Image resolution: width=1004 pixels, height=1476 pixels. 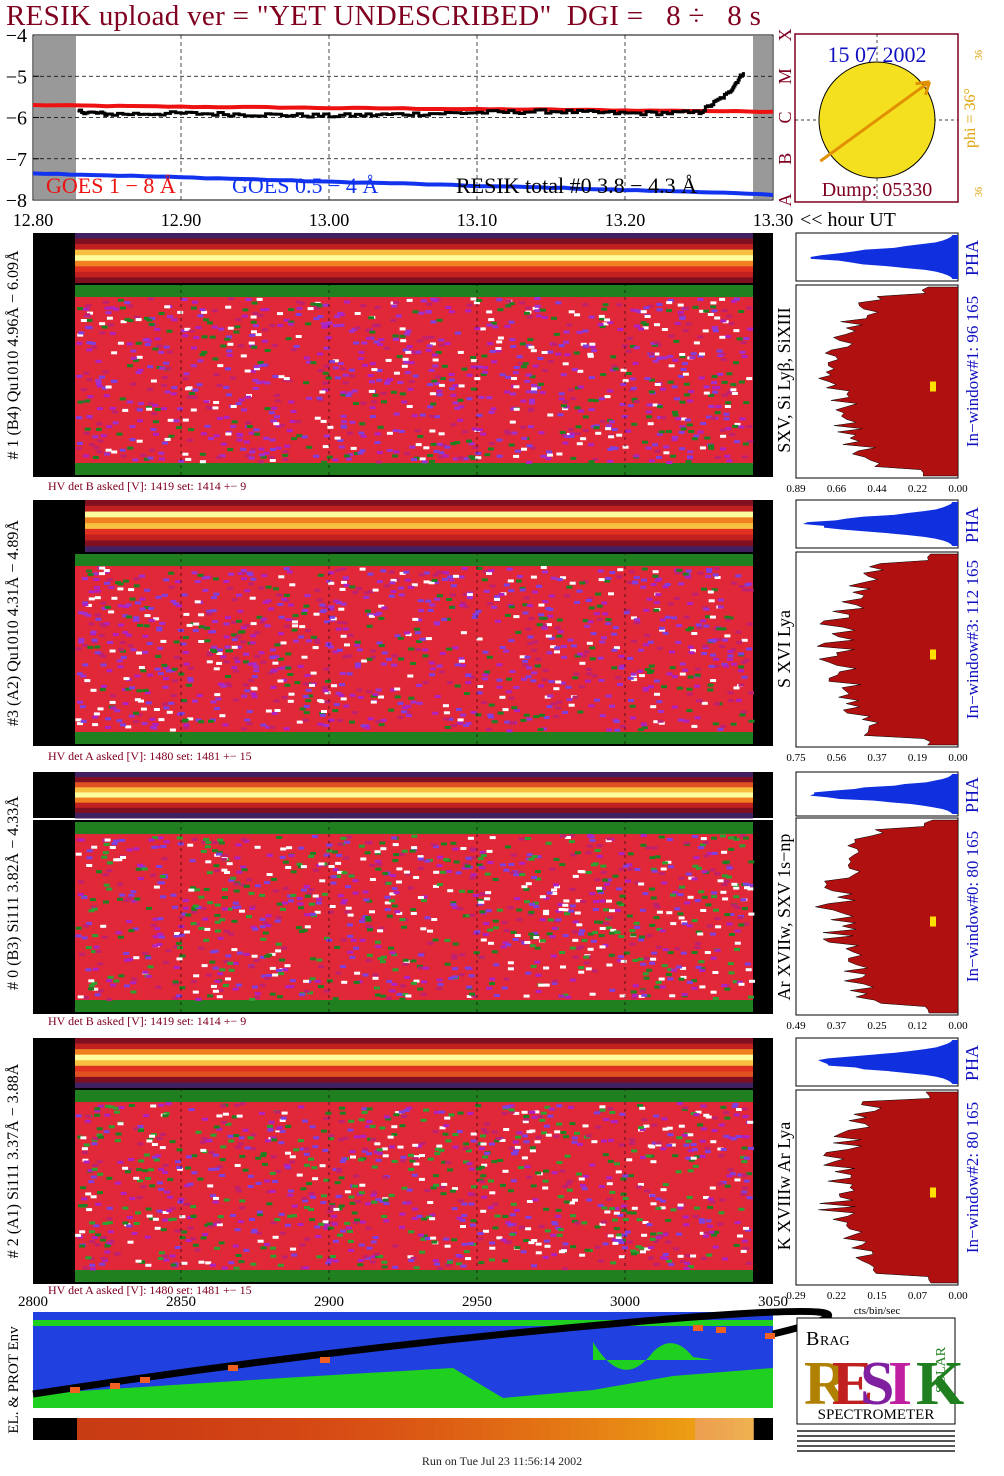 I want to click on hist-unit-label: cts/bin/sec, so click(x=877, y=1311).